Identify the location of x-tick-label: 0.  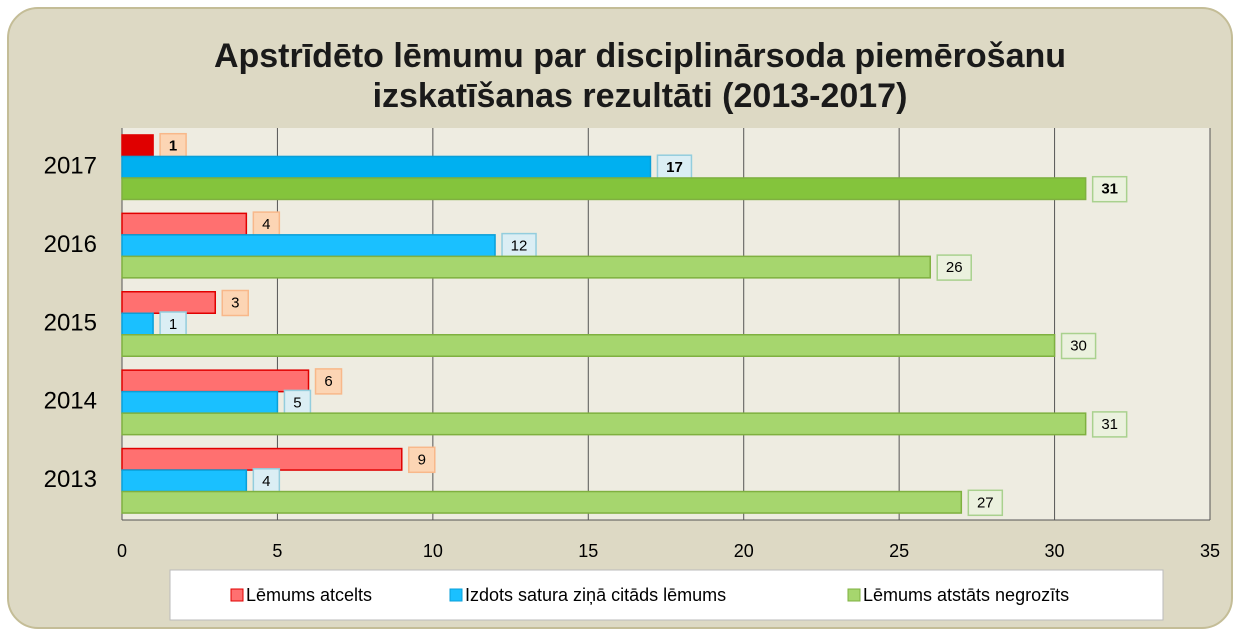
(122, 551).